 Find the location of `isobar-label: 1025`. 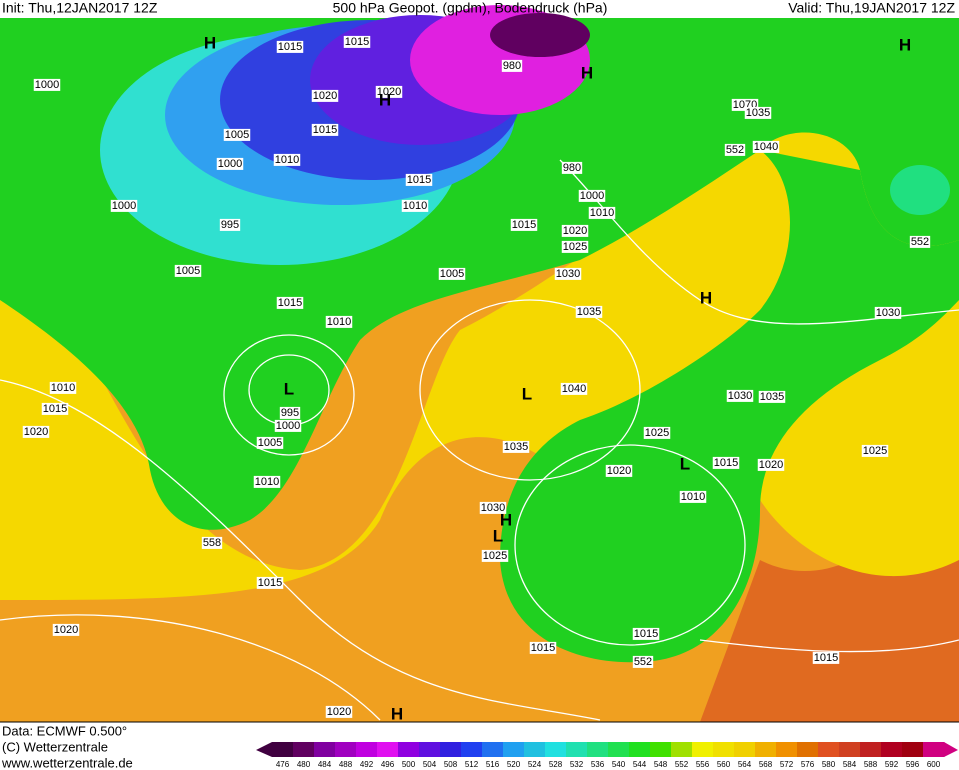

isobar-label: 1025 is located at coordinates (575, 247).